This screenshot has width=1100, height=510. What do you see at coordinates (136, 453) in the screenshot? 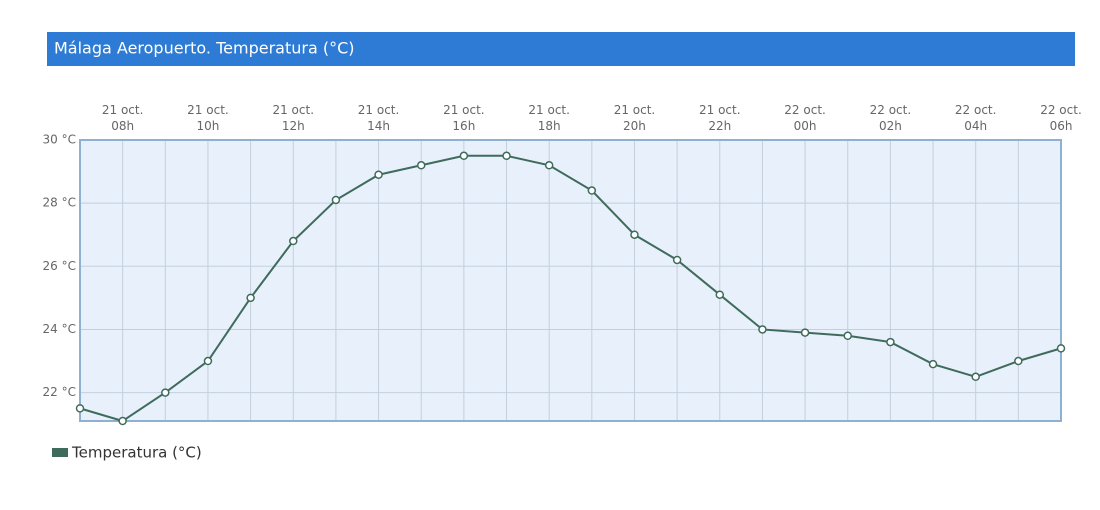
I see `legend-label: Temperatura (°C)` at bounding box center [136, 453].